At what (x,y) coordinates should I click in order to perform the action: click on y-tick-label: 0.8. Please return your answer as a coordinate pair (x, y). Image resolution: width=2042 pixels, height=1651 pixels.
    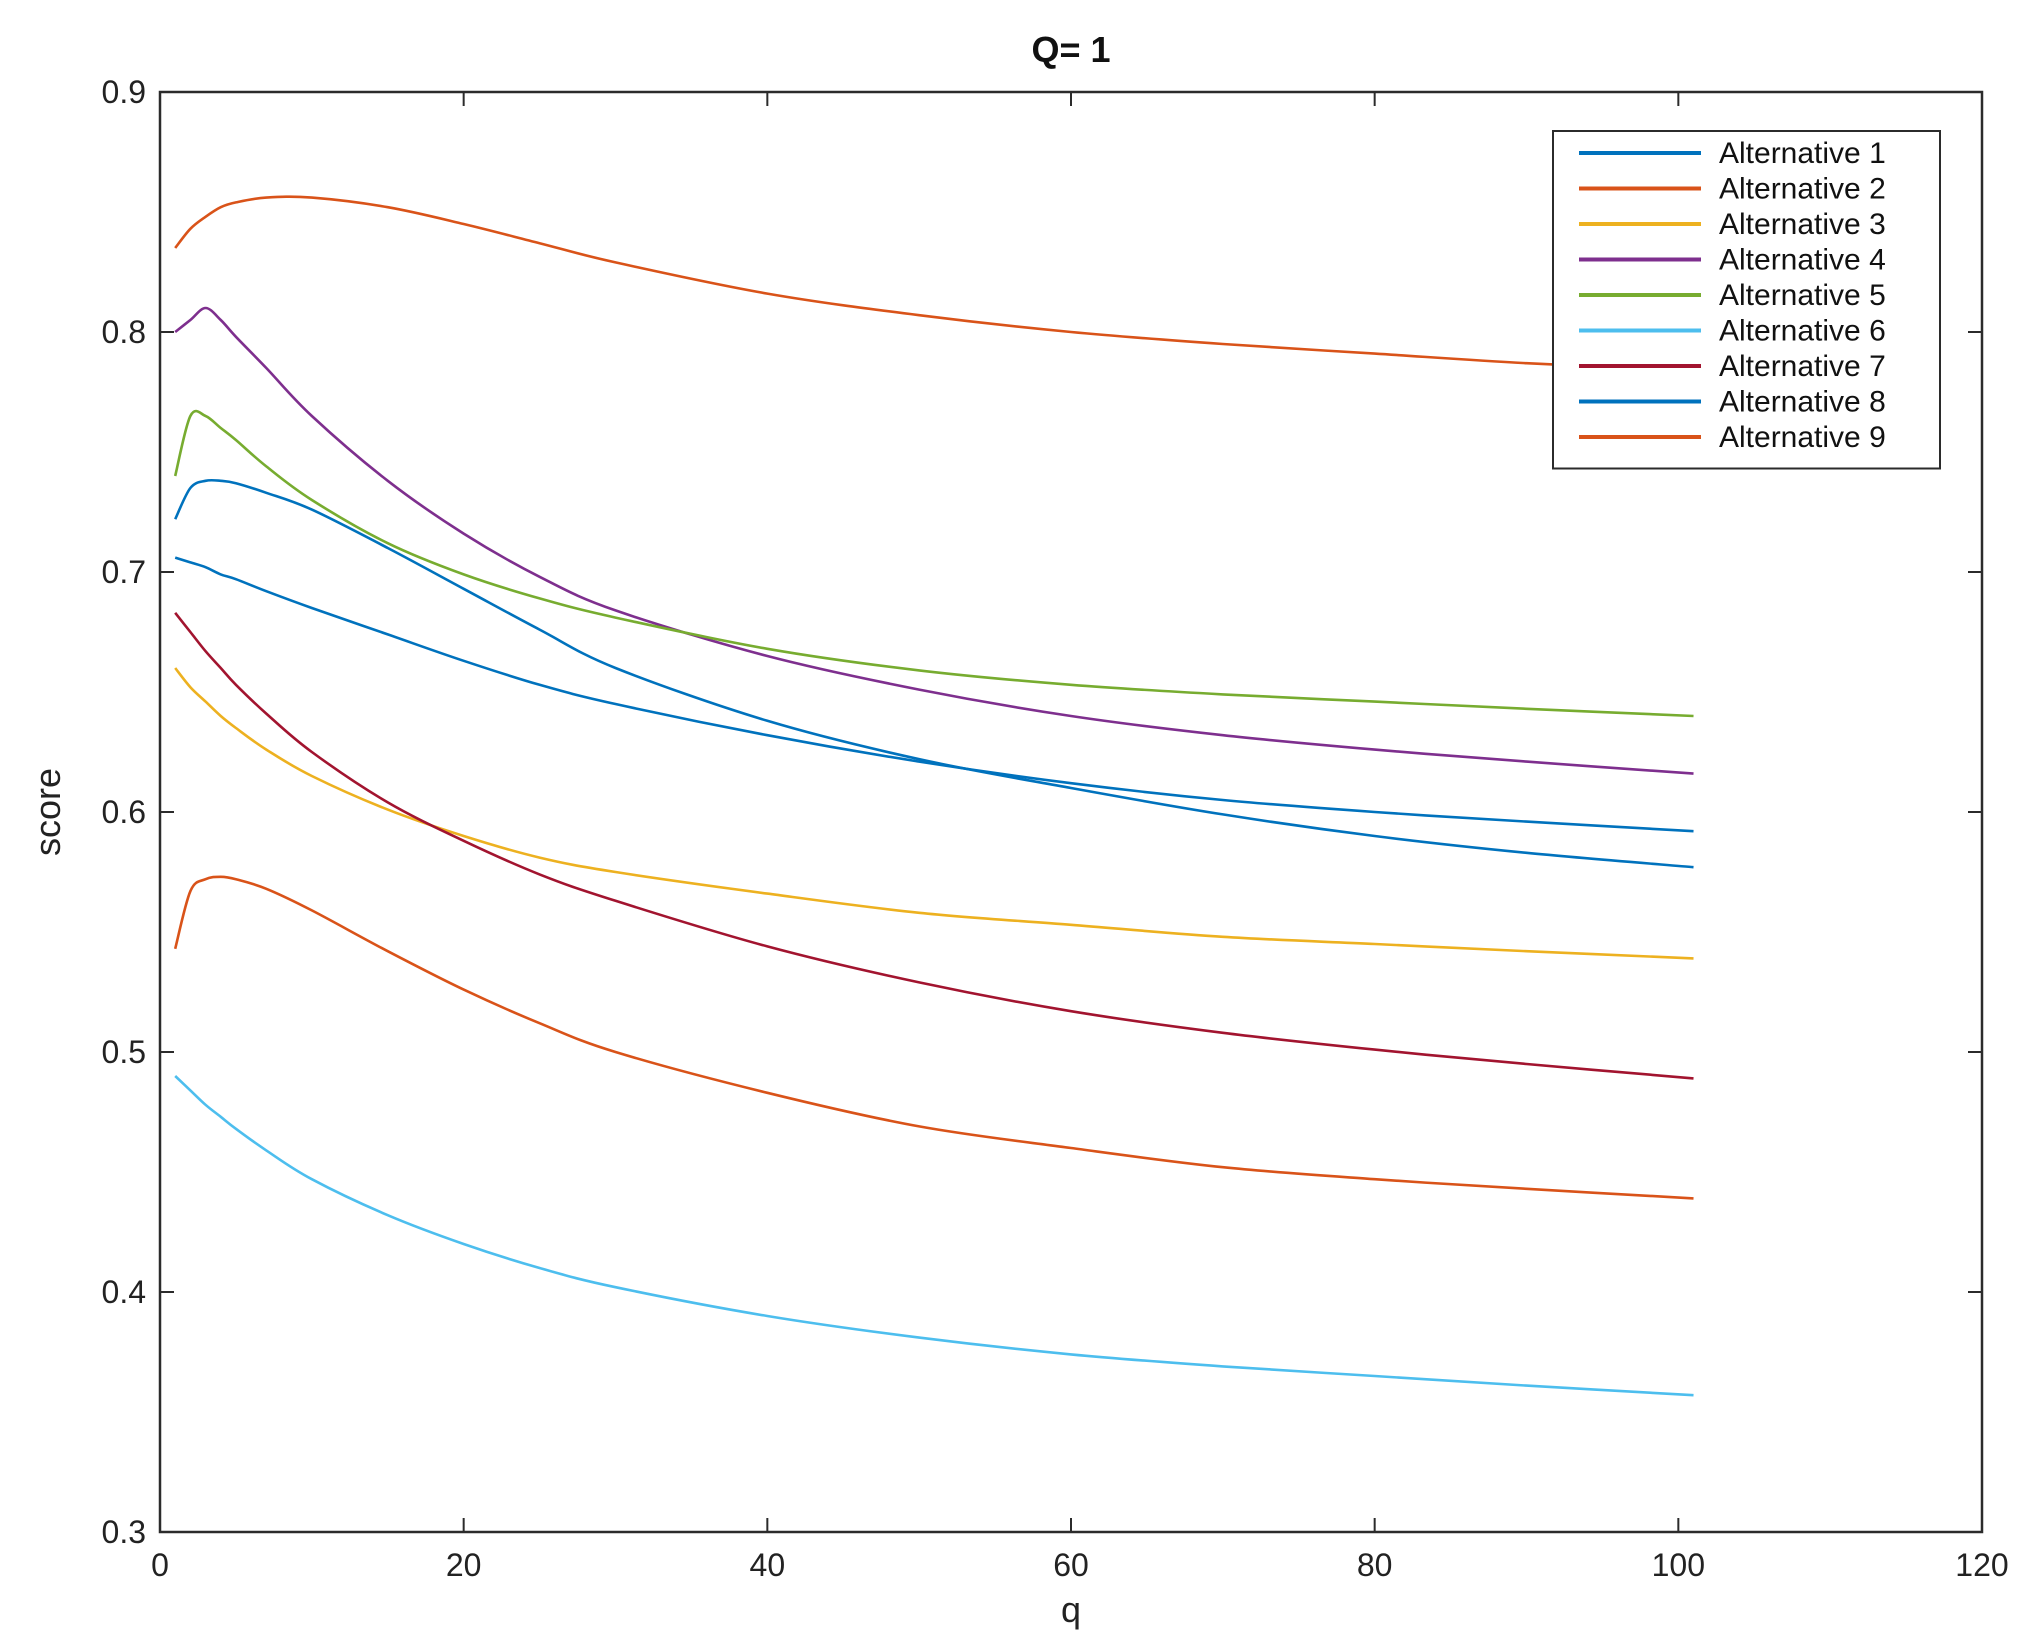
    Looking at the image, I should click on (124, 332).